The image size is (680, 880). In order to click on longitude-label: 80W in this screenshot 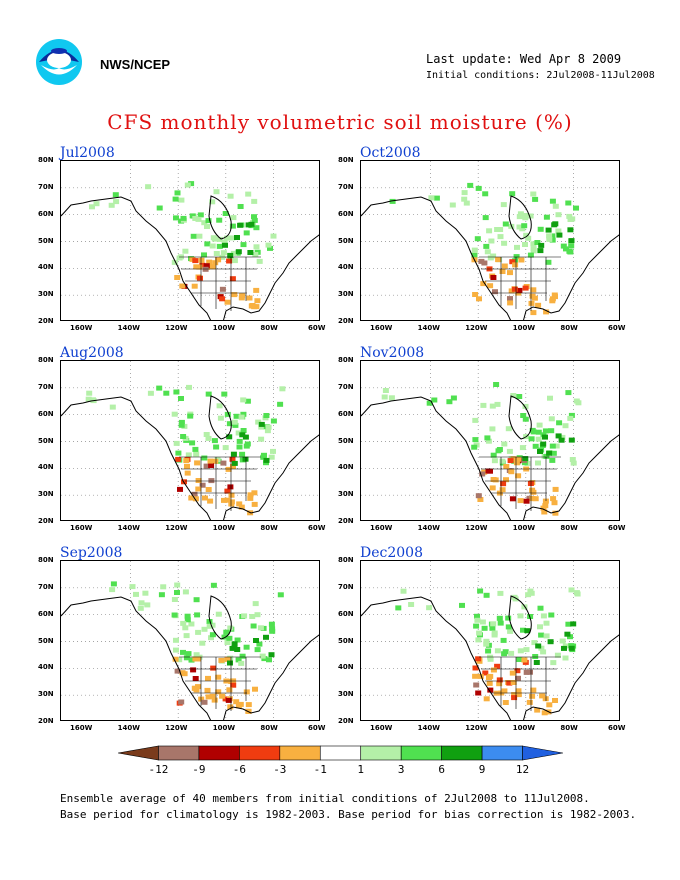, I will do `click(569, 328)`.